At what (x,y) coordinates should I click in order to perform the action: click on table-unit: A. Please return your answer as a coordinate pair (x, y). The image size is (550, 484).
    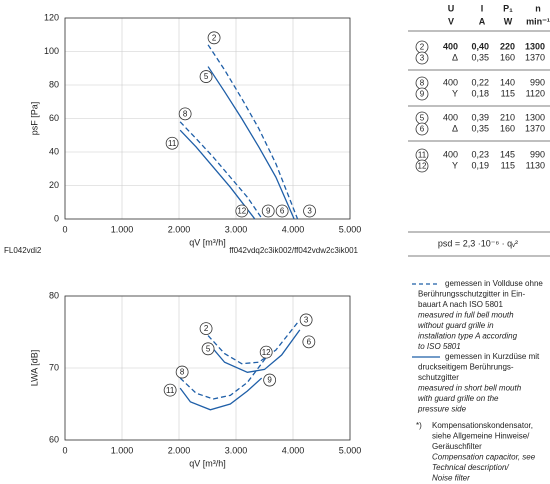
    Looking at the image, I should click on (482, 21).